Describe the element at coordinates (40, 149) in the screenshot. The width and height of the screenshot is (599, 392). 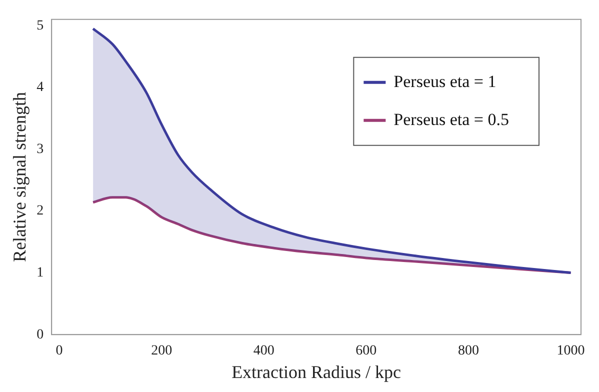
I see `y-tick-label: 3` at that location.